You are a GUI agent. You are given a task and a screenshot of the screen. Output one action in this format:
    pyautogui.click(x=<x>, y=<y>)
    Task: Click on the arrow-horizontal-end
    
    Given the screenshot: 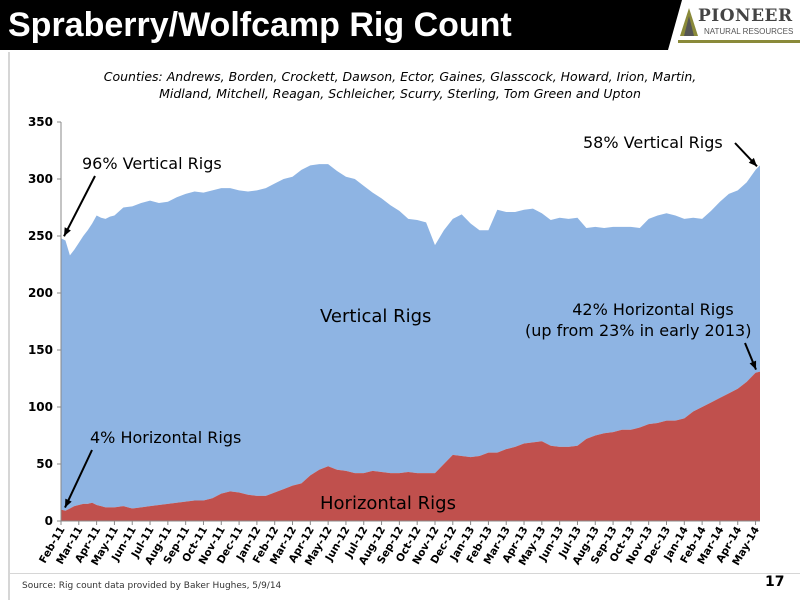 What is the action you would take?
    pyautogui.click(x=750, y=356)
    